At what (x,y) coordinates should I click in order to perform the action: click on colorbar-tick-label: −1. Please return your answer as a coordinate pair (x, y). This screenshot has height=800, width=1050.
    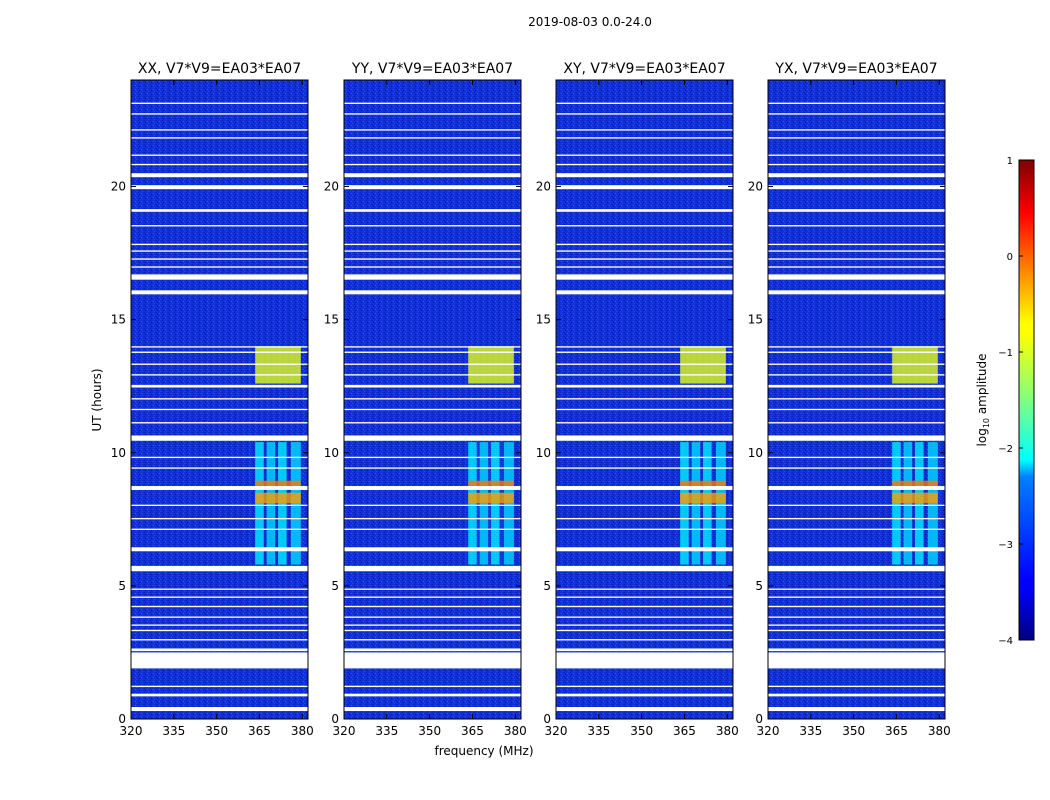
    Looking at the image, I should click on (1005, 353).